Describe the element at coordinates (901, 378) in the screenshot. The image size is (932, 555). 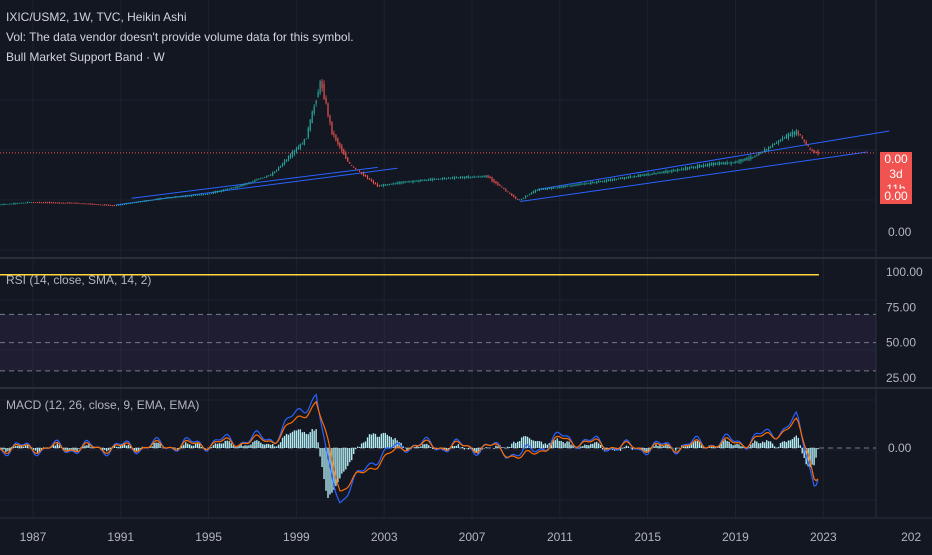
I see `rsi-axis-label: 25.00` at that location.